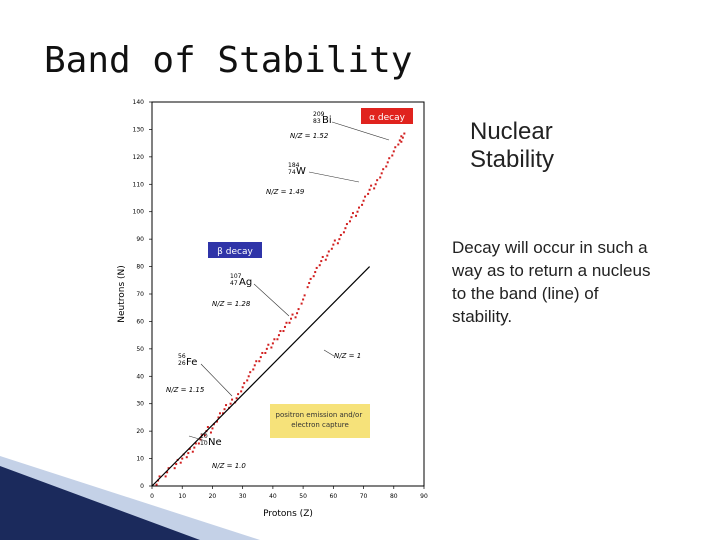 The image size is (720, 540). What do you see at coordinates (364, 496) in the screenshot?
I see `x-tick-label: 70` at bounding box center [364, 496].